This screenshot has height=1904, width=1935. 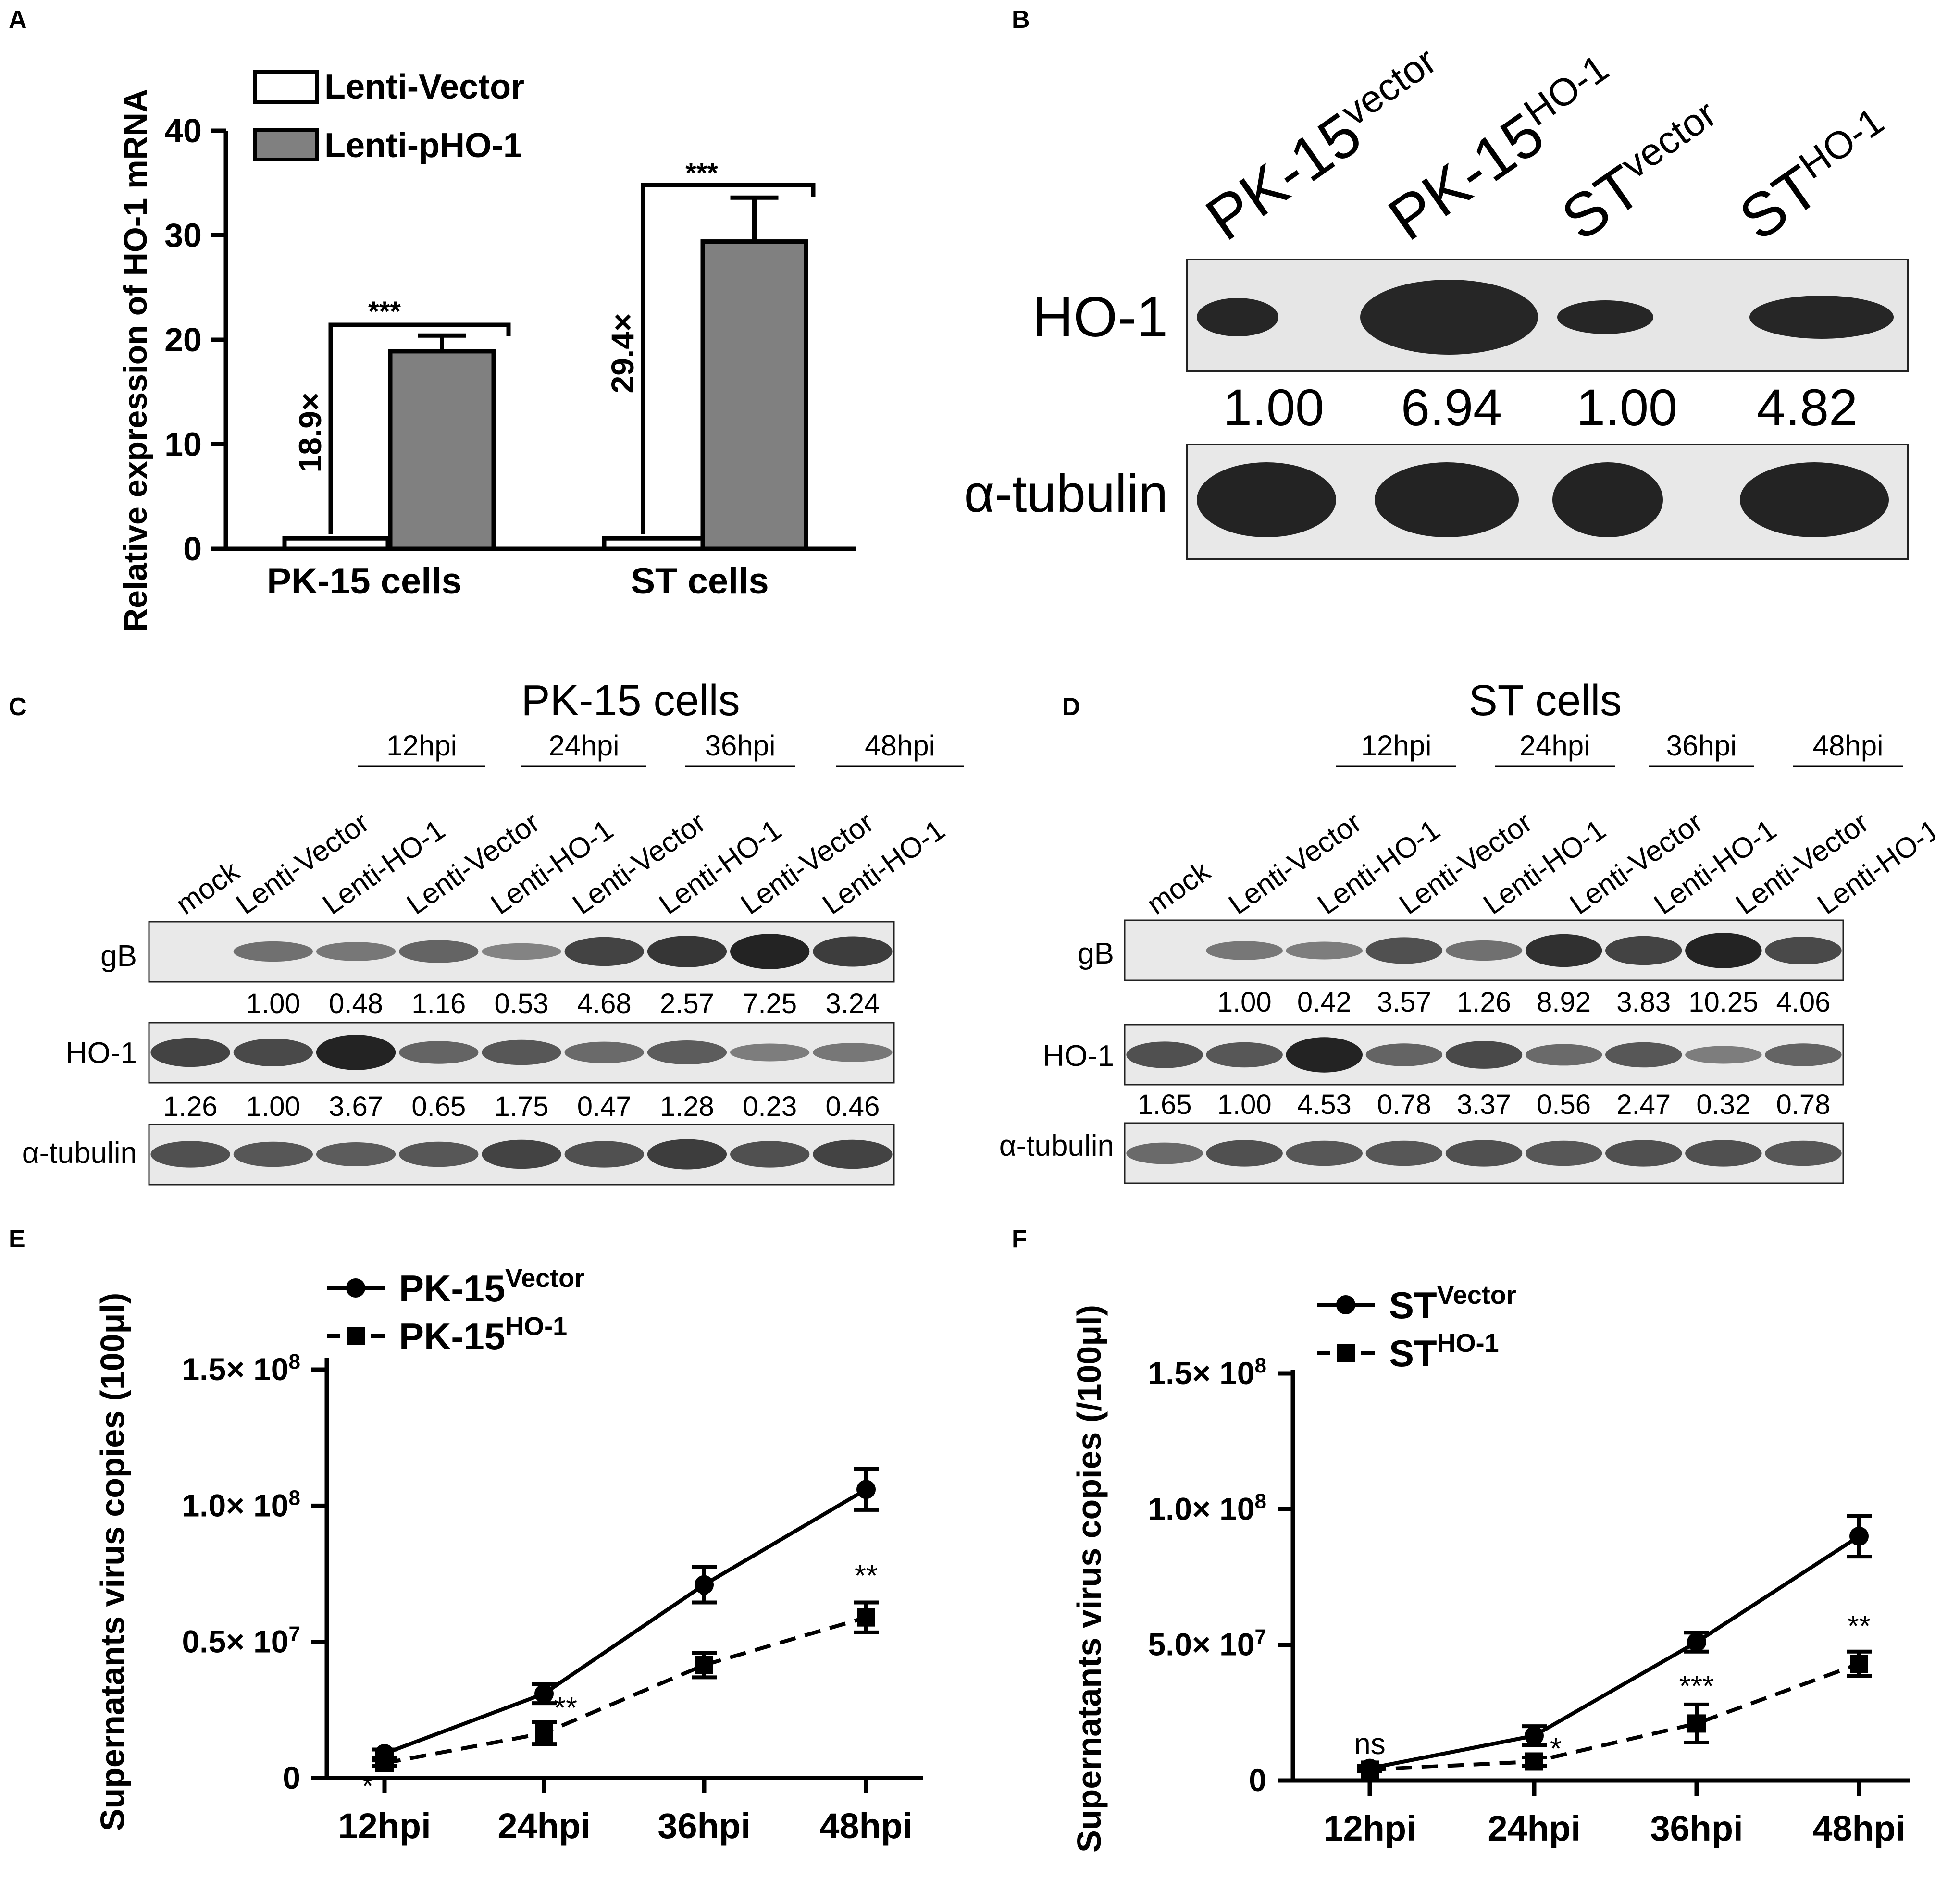 I want to click on panel-label-e: E, so click(x=17, y=1239).